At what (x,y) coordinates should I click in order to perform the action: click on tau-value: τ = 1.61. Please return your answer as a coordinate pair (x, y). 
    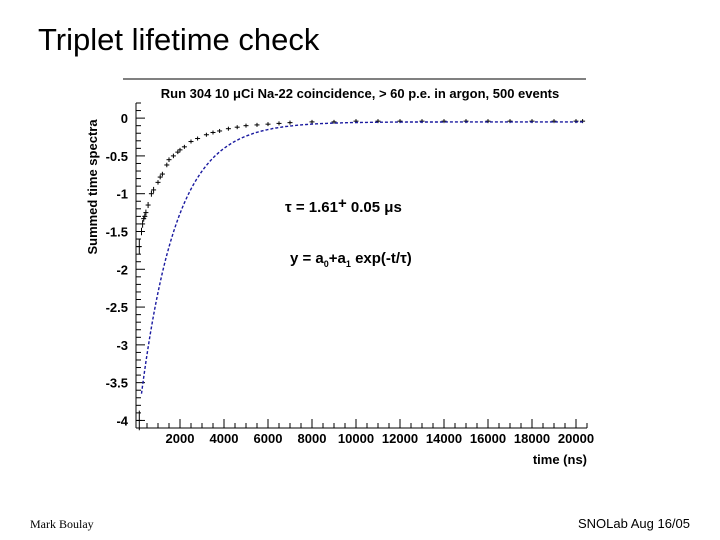
    Looking at the image, I should click on (311, 207).